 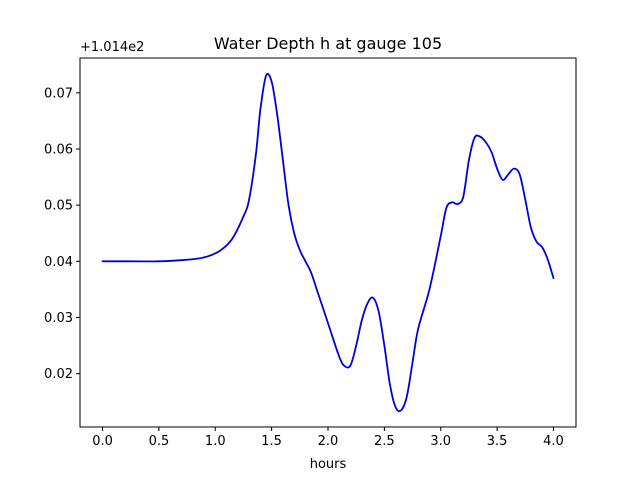 I want to click on x-tick-label: 0.5, so click(x=159, y=441).